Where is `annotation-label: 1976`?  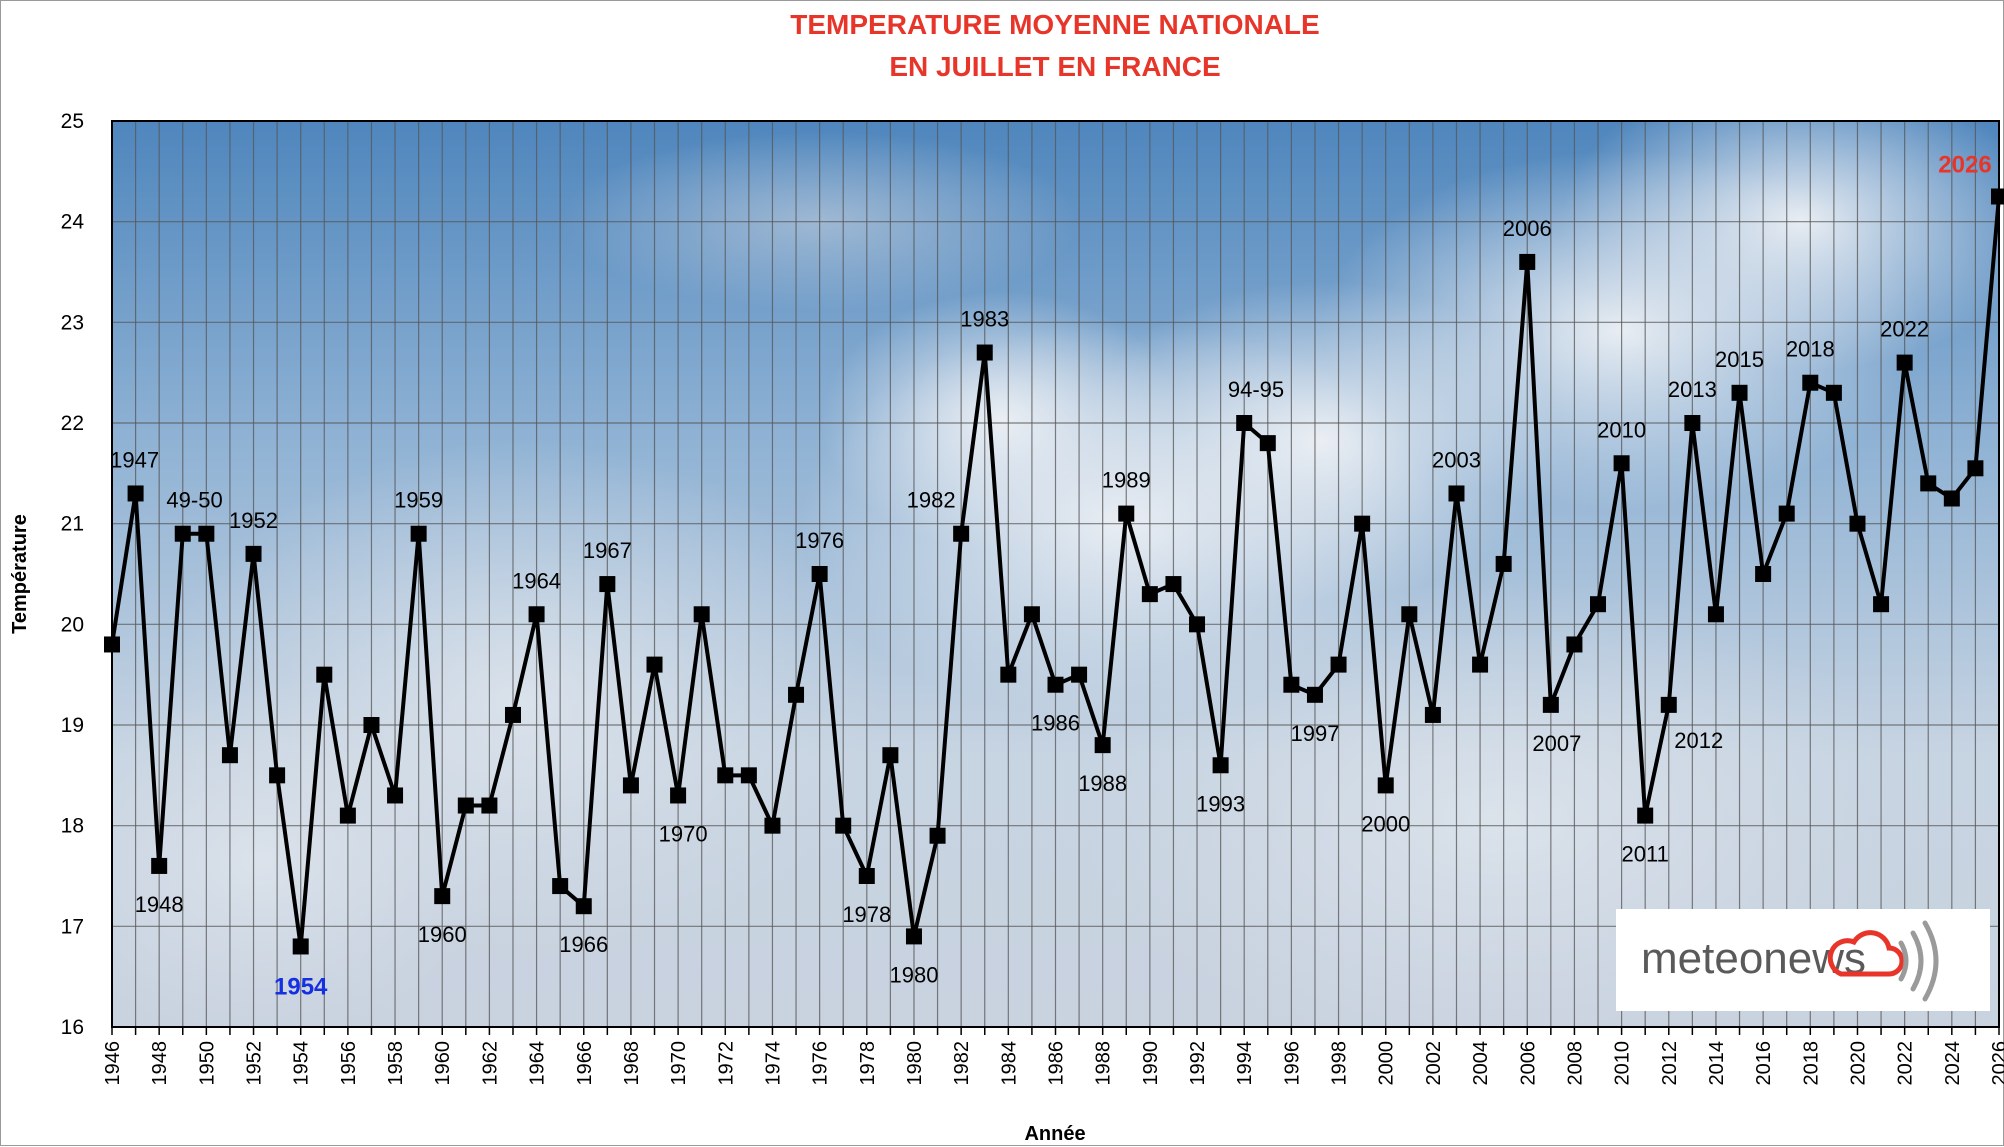
annotation-label: 1976 is located at coordinates (819, 540).